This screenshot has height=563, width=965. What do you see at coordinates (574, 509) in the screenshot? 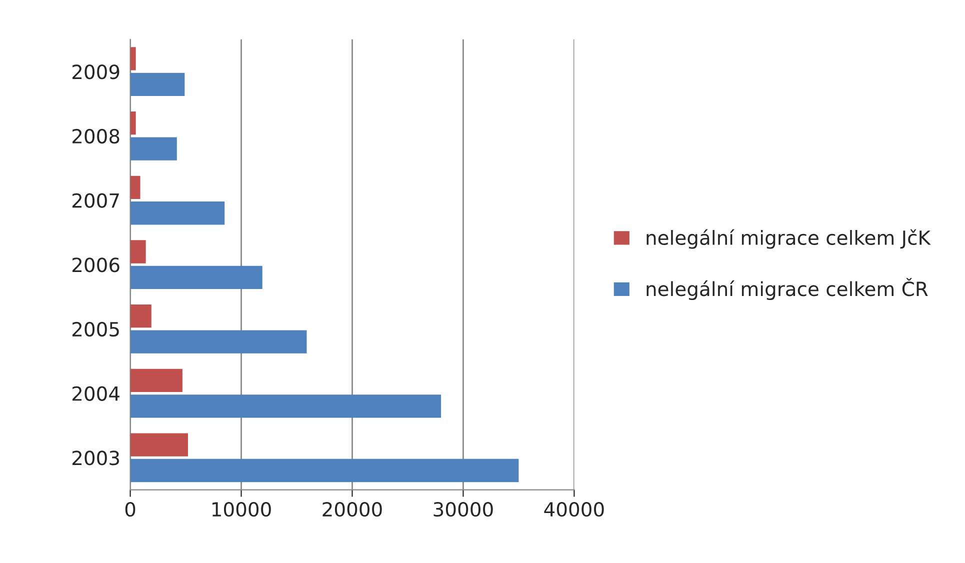
I see `x-tick-label: 40000` at bounding box center [574, 509].